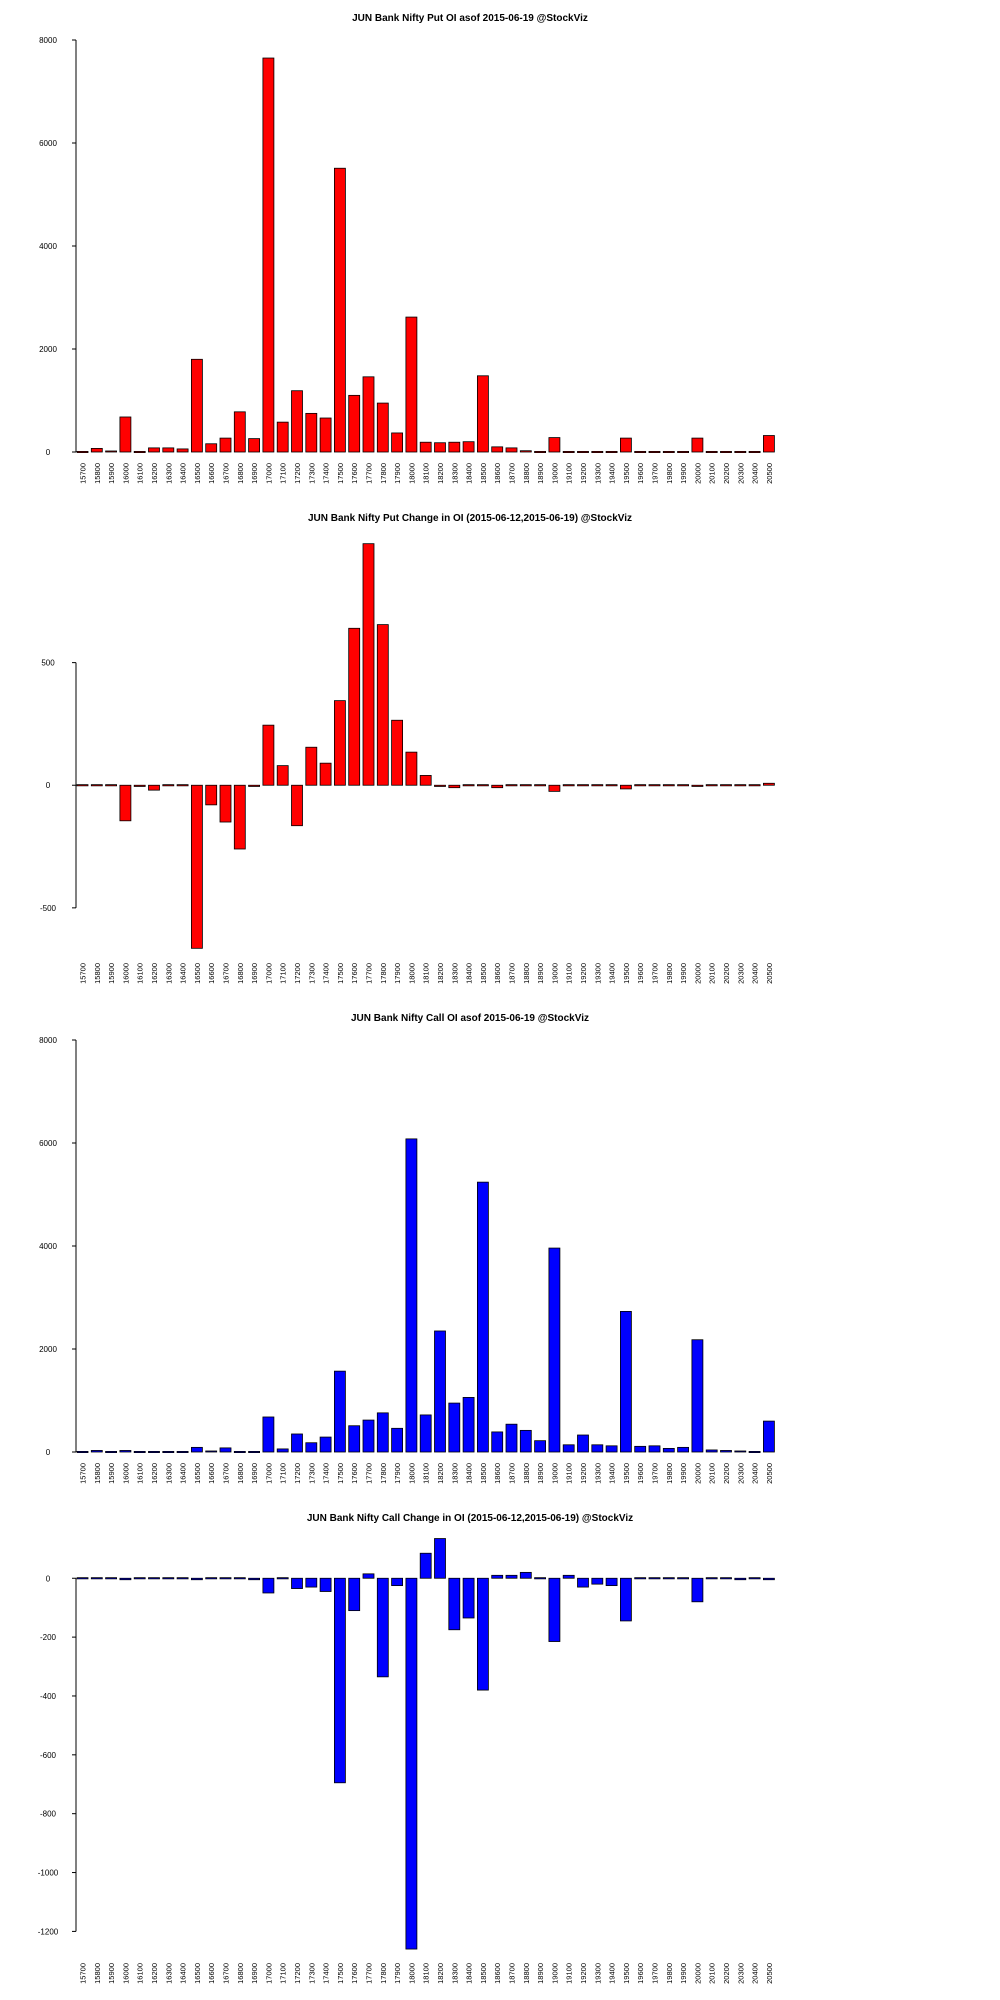 Image resolution: width=1000 pixels, height=2000 pixels. What do you see at coordinates (340, 973) in the screenshot?
I see `x-tick-label: 17500` at bounding box center [340, 973].